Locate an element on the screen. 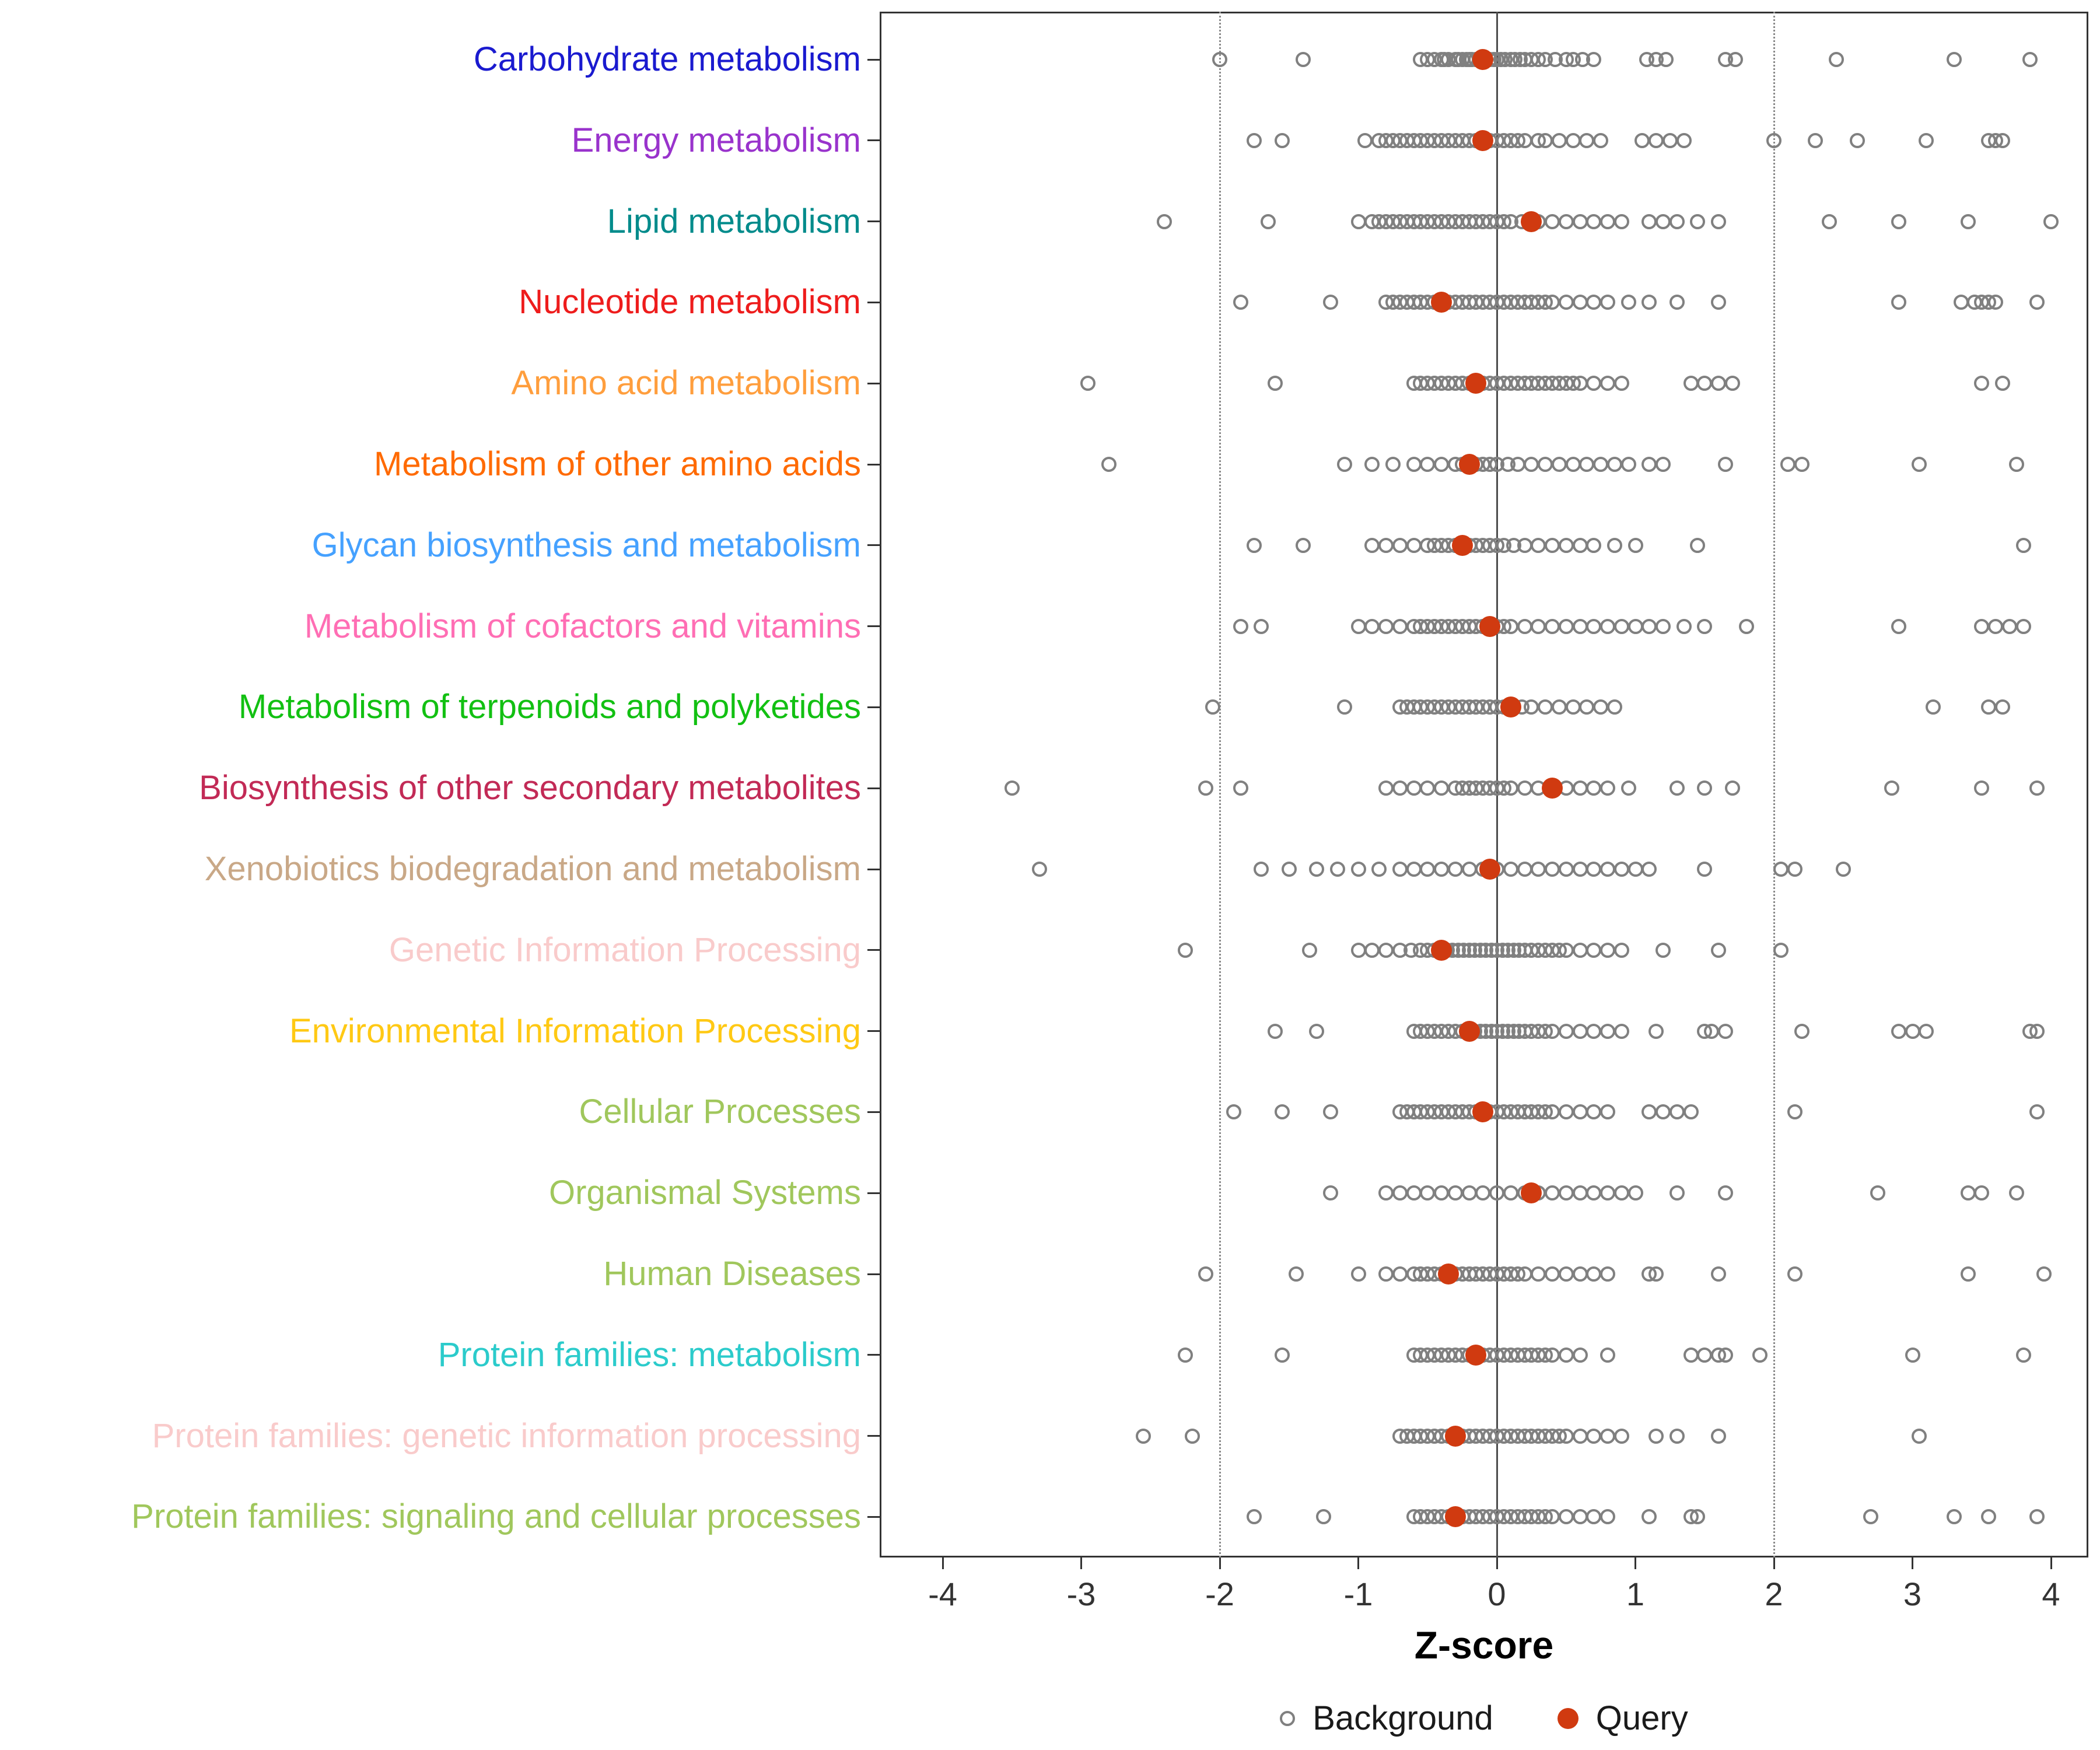 This screenshot has height=1750, width=2100. category-label: Protein families: metabolism is located at coordinates (649, 1354).